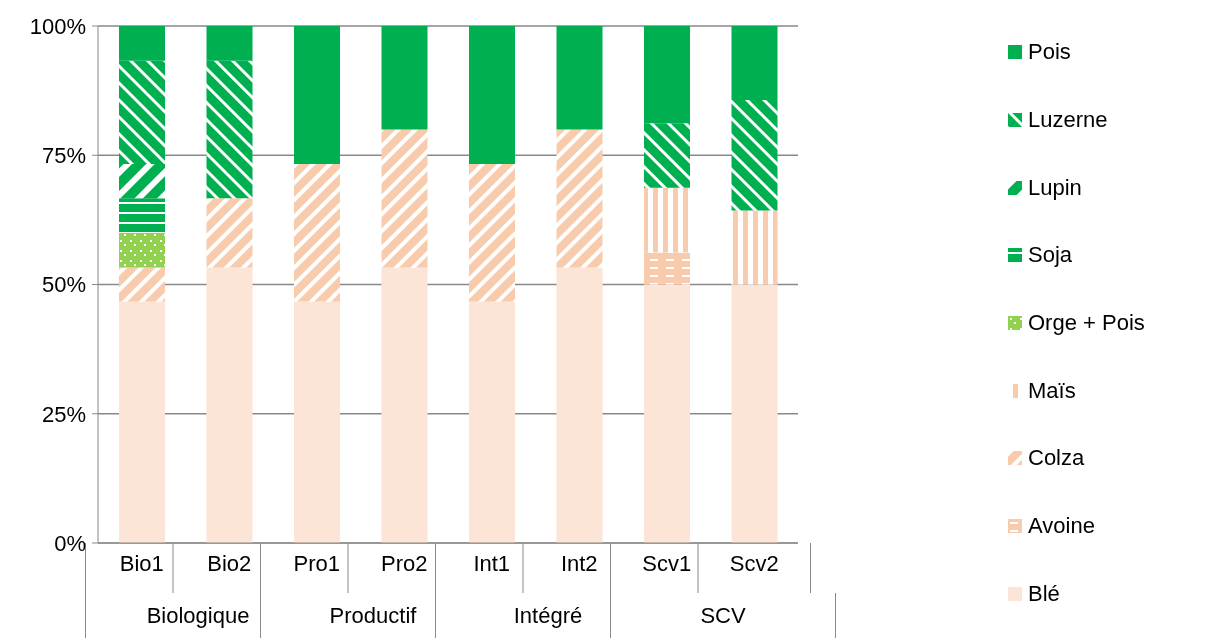 This screenshot has width=1216, height=643. Describe the element at coordinates (492, 563) in the screenshot. I see `x-tick-label: Int1` at that location.